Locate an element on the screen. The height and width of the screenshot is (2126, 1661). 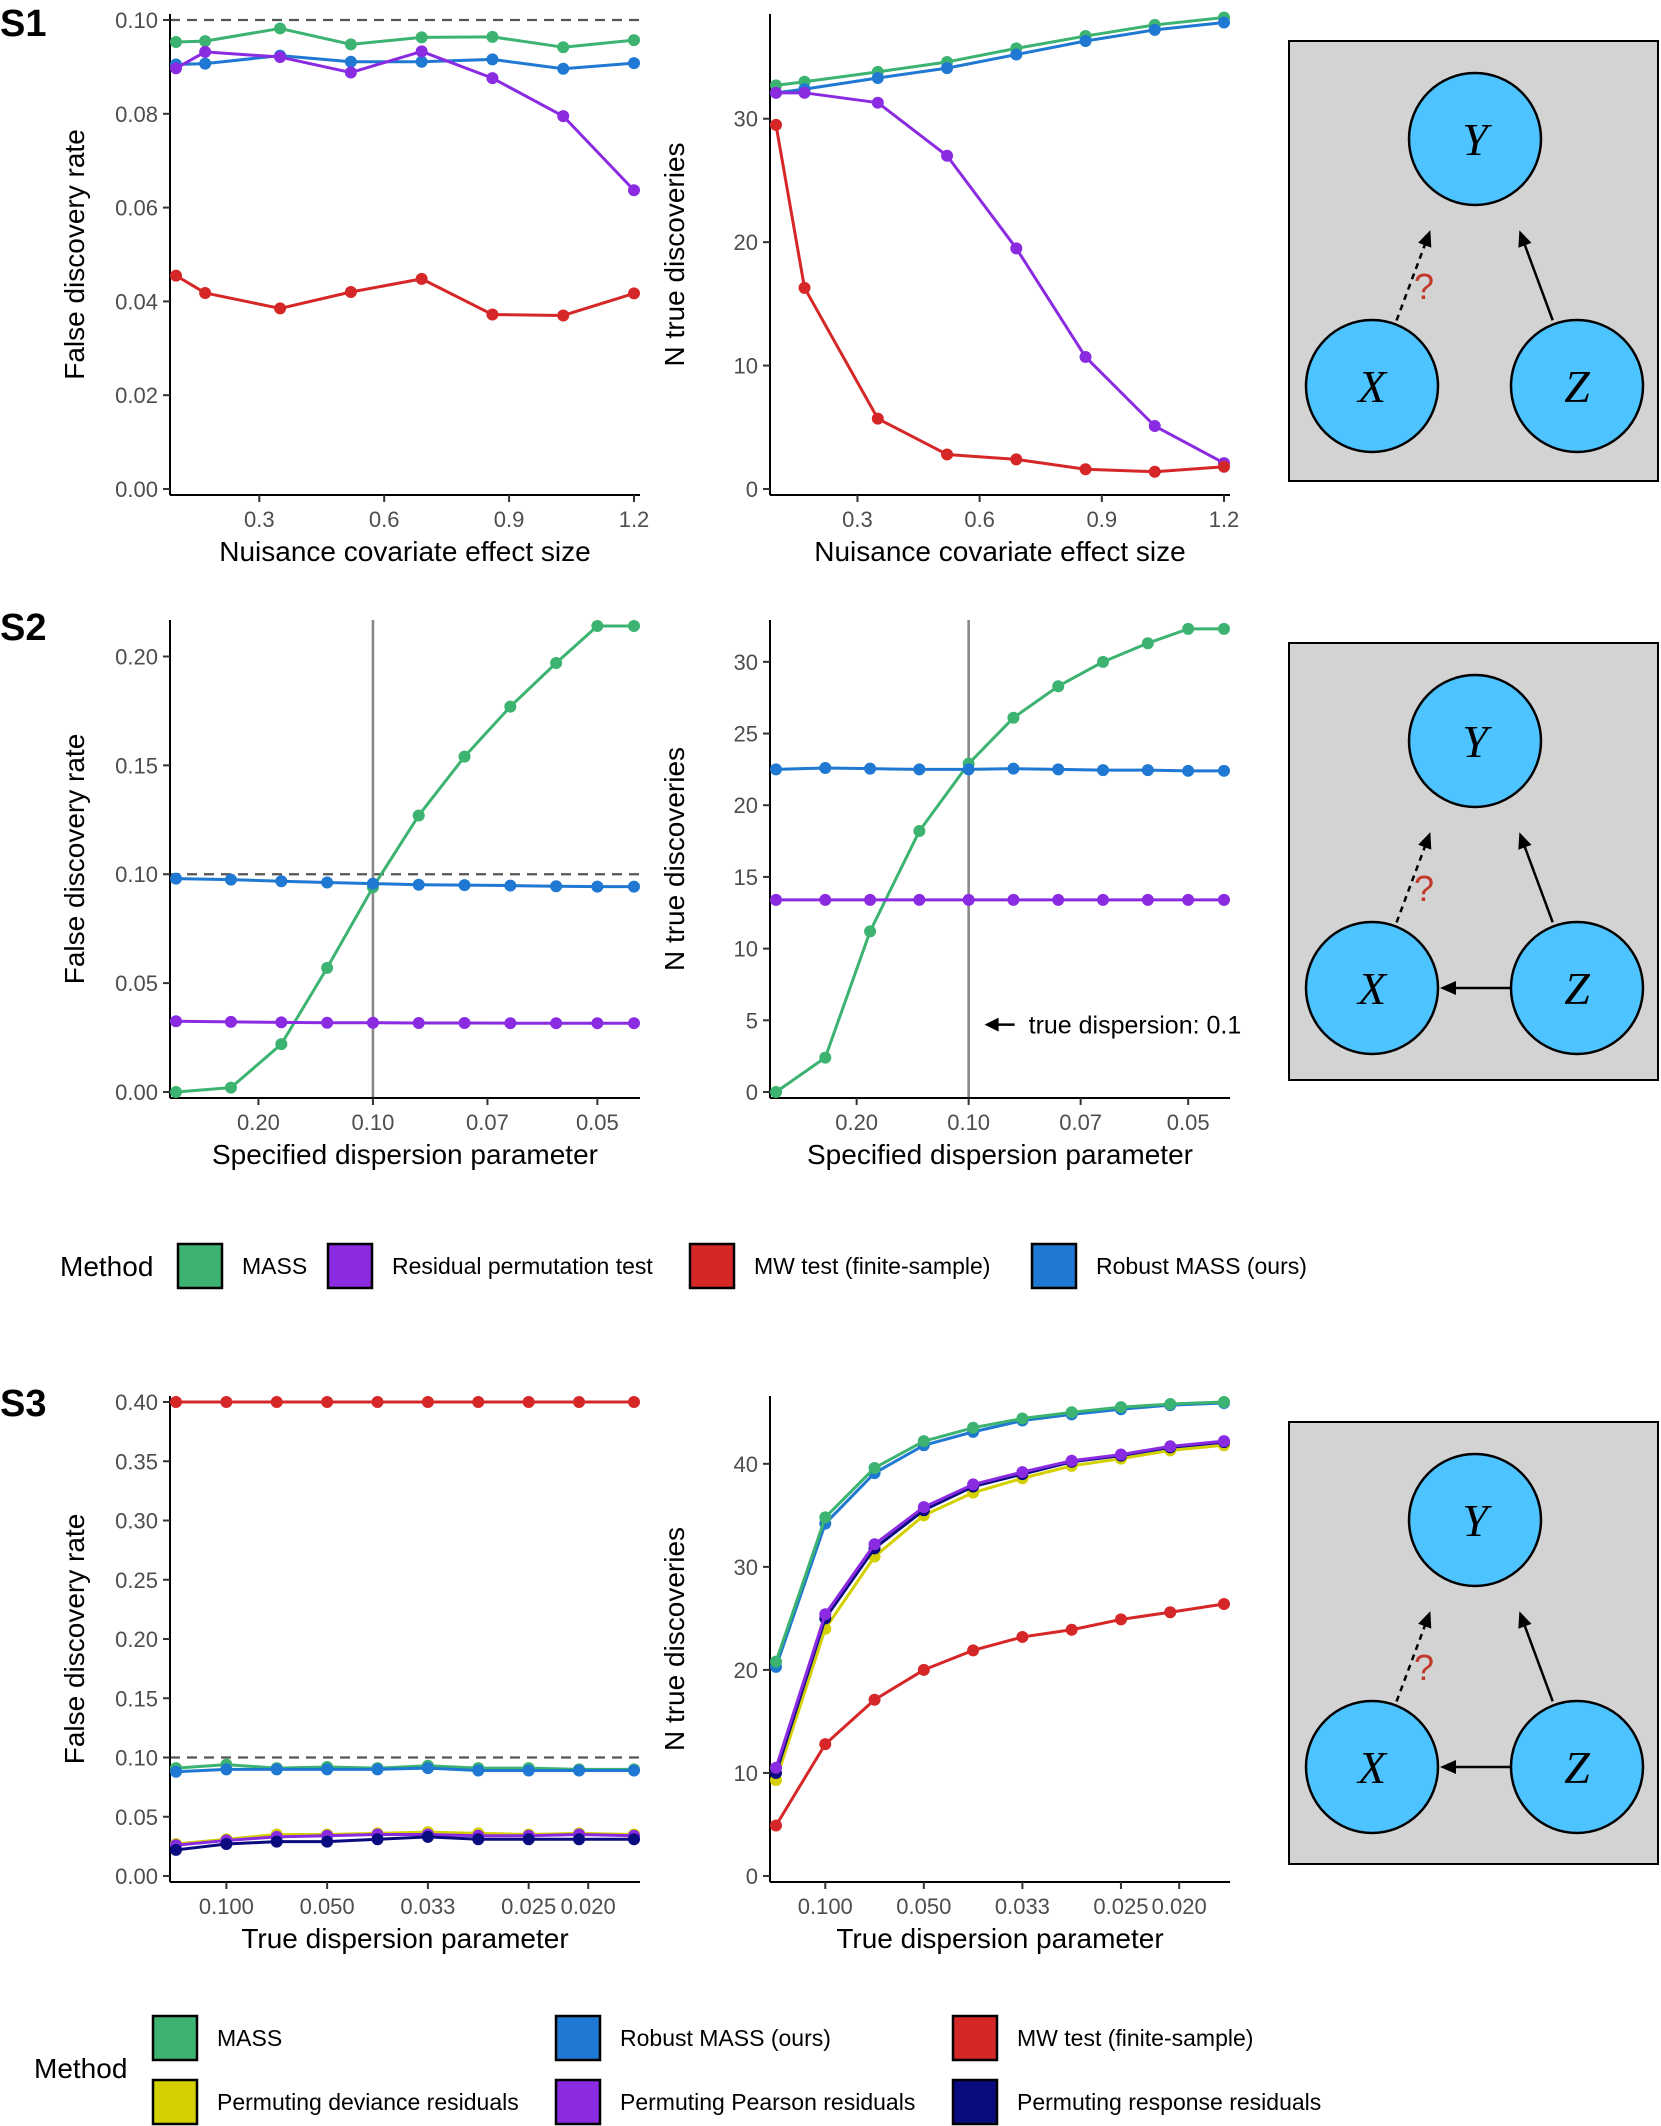
y-tick-label: 30 is located at coordinates (746, 662).